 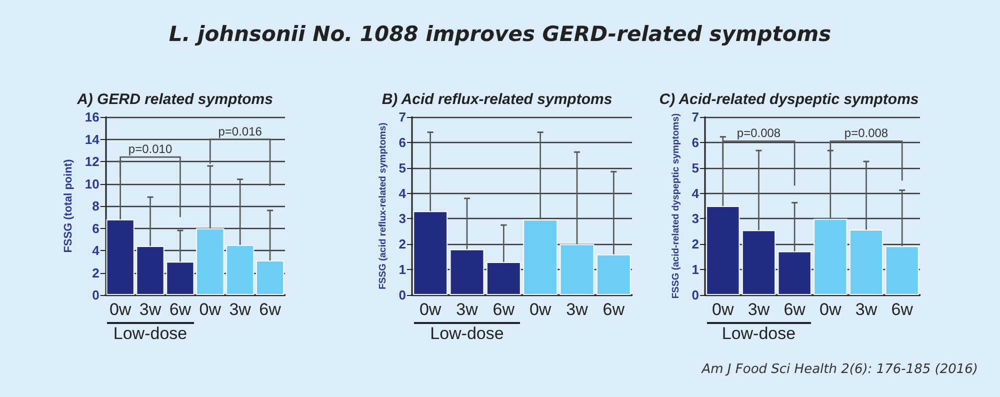 What do you see at coordinates (96, 206) in the screenshot?
I see `y-tick-label: 8` at bounding box center [96, 206].